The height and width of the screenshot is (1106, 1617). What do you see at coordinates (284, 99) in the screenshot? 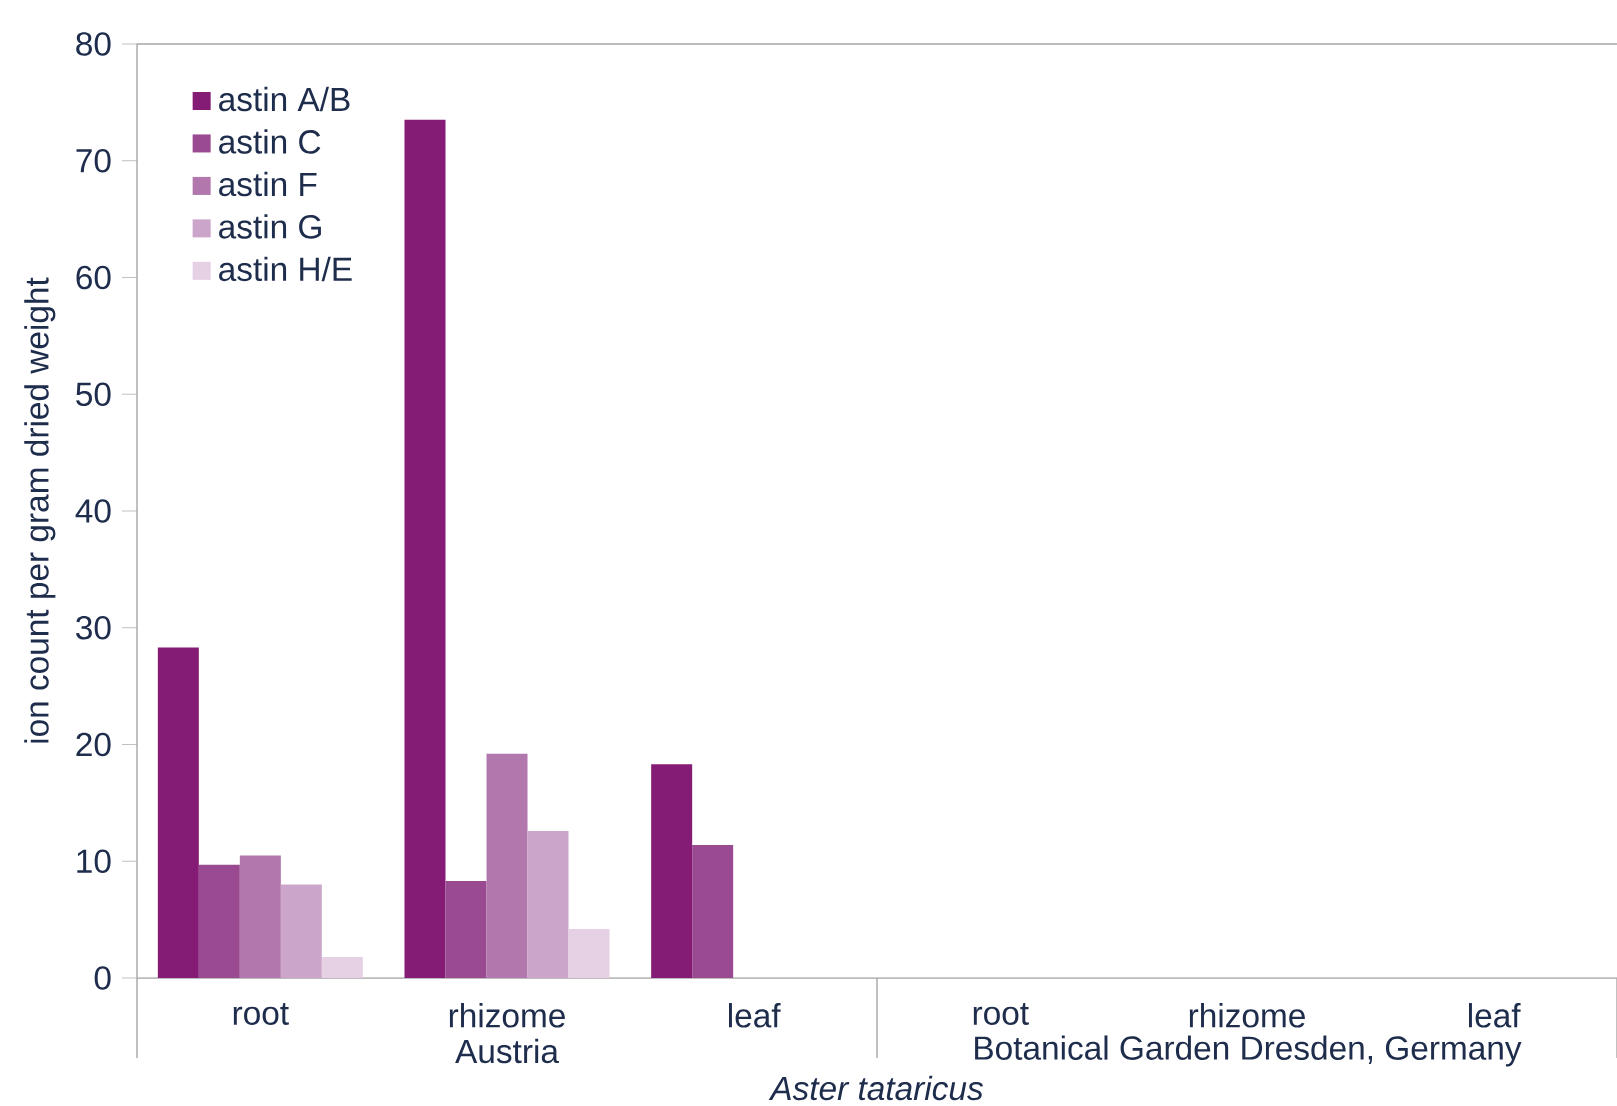
I see `legend-label: astin A/B` at bounding box center [284, 99].